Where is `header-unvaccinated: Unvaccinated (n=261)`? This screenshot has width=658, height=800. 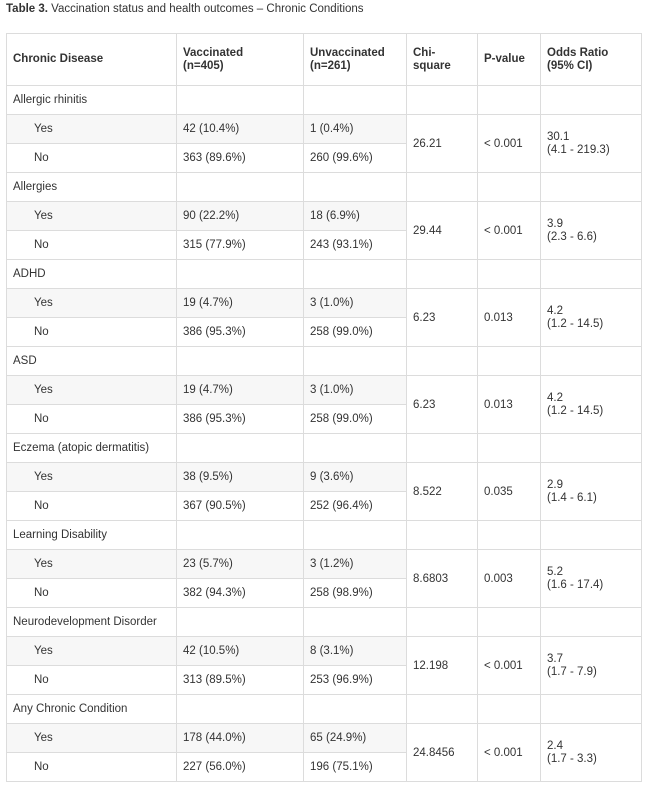
header-unvaccinated: Unvaccinated (n=261) is located at coordinates (355, 59).